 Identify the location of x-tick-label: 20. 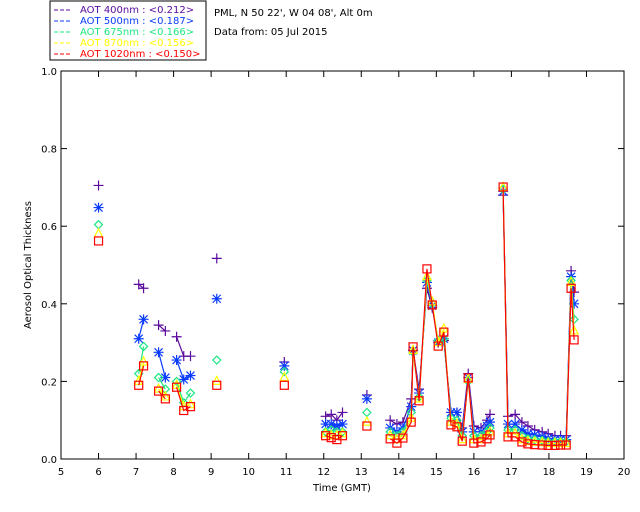
(624, 472).